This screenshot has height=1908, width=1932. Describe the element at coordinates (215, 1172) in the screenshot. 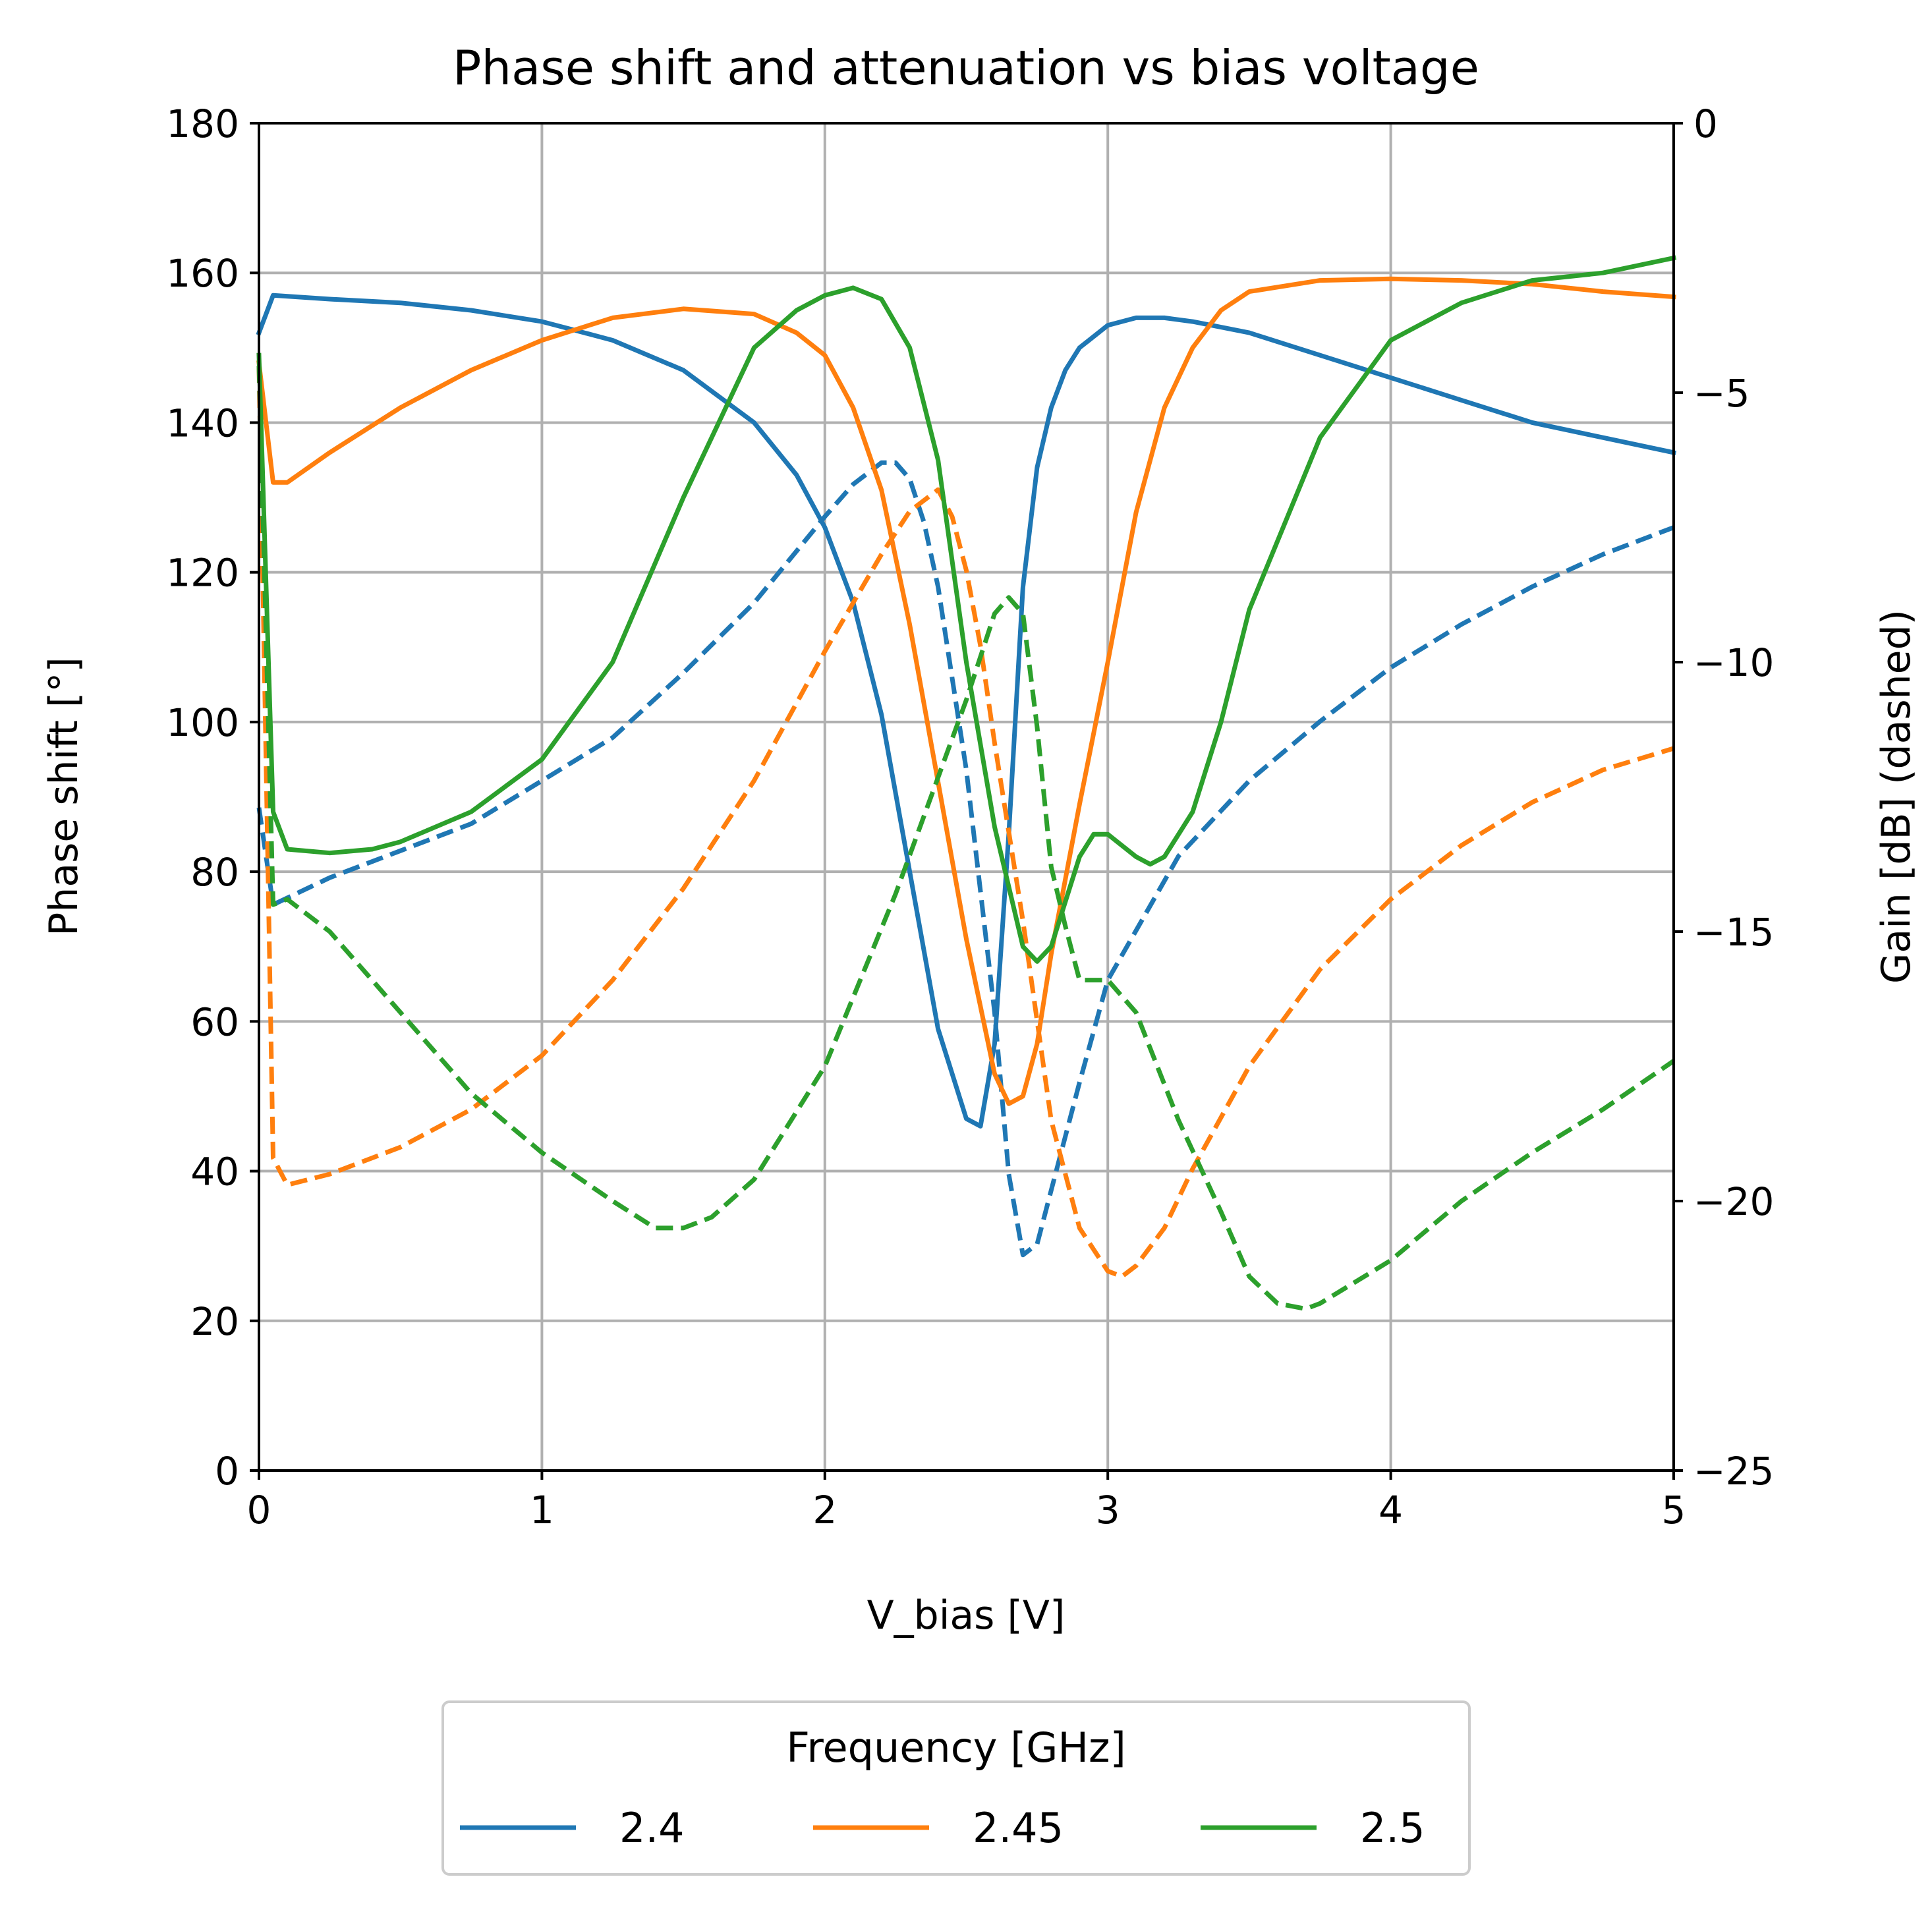

I see `y-tick-label: 40` at that location.